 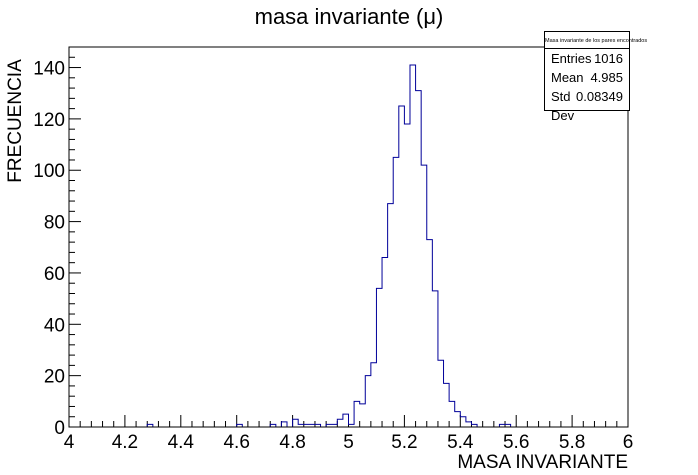 I want to click on stats-value: 4.985, so click(x=606, y=77).